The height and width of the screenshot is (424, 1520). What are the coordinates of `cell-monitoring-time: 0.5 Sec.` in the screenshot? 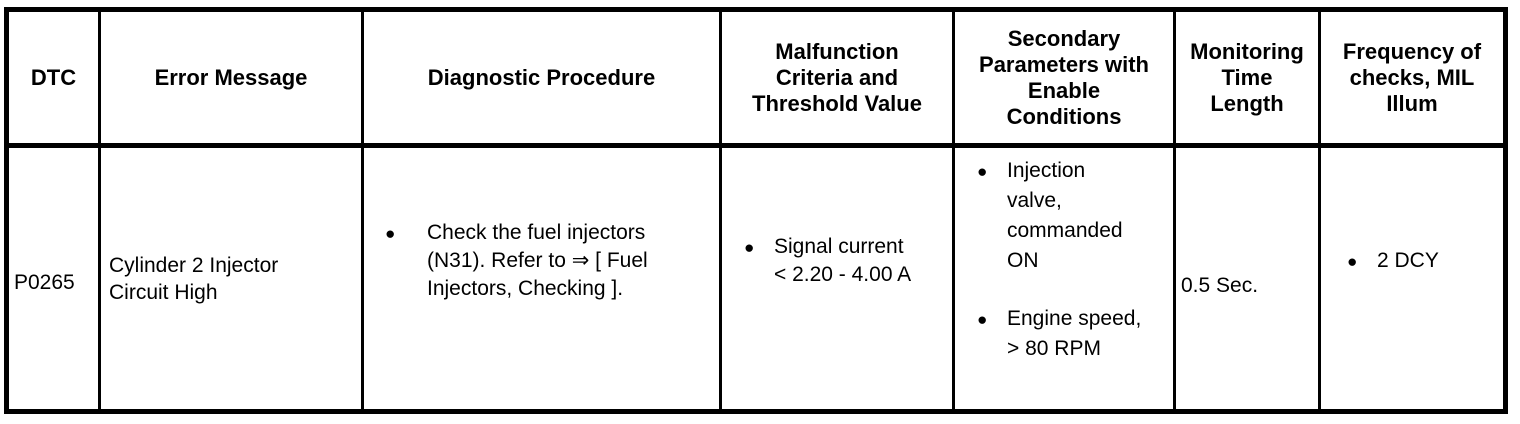 It's located at (1248, 278).